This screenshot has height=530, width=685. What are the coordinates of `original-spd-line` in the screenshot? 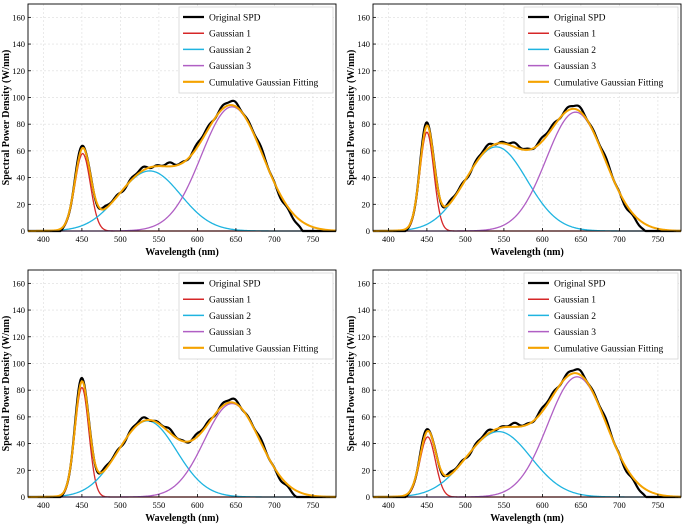 It's located at (182, 166).